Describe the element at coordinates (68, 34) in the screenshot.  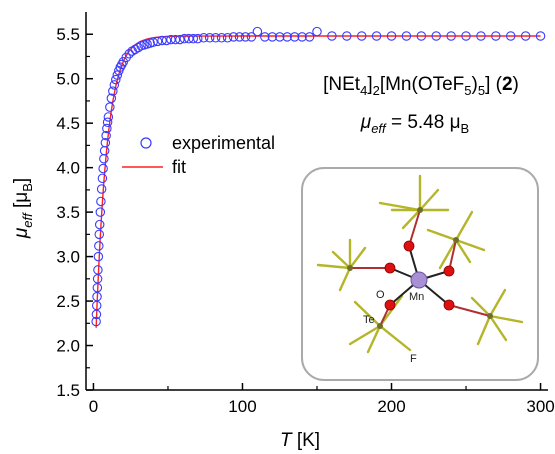
I see `y-tick-label: 5.5` at that location.